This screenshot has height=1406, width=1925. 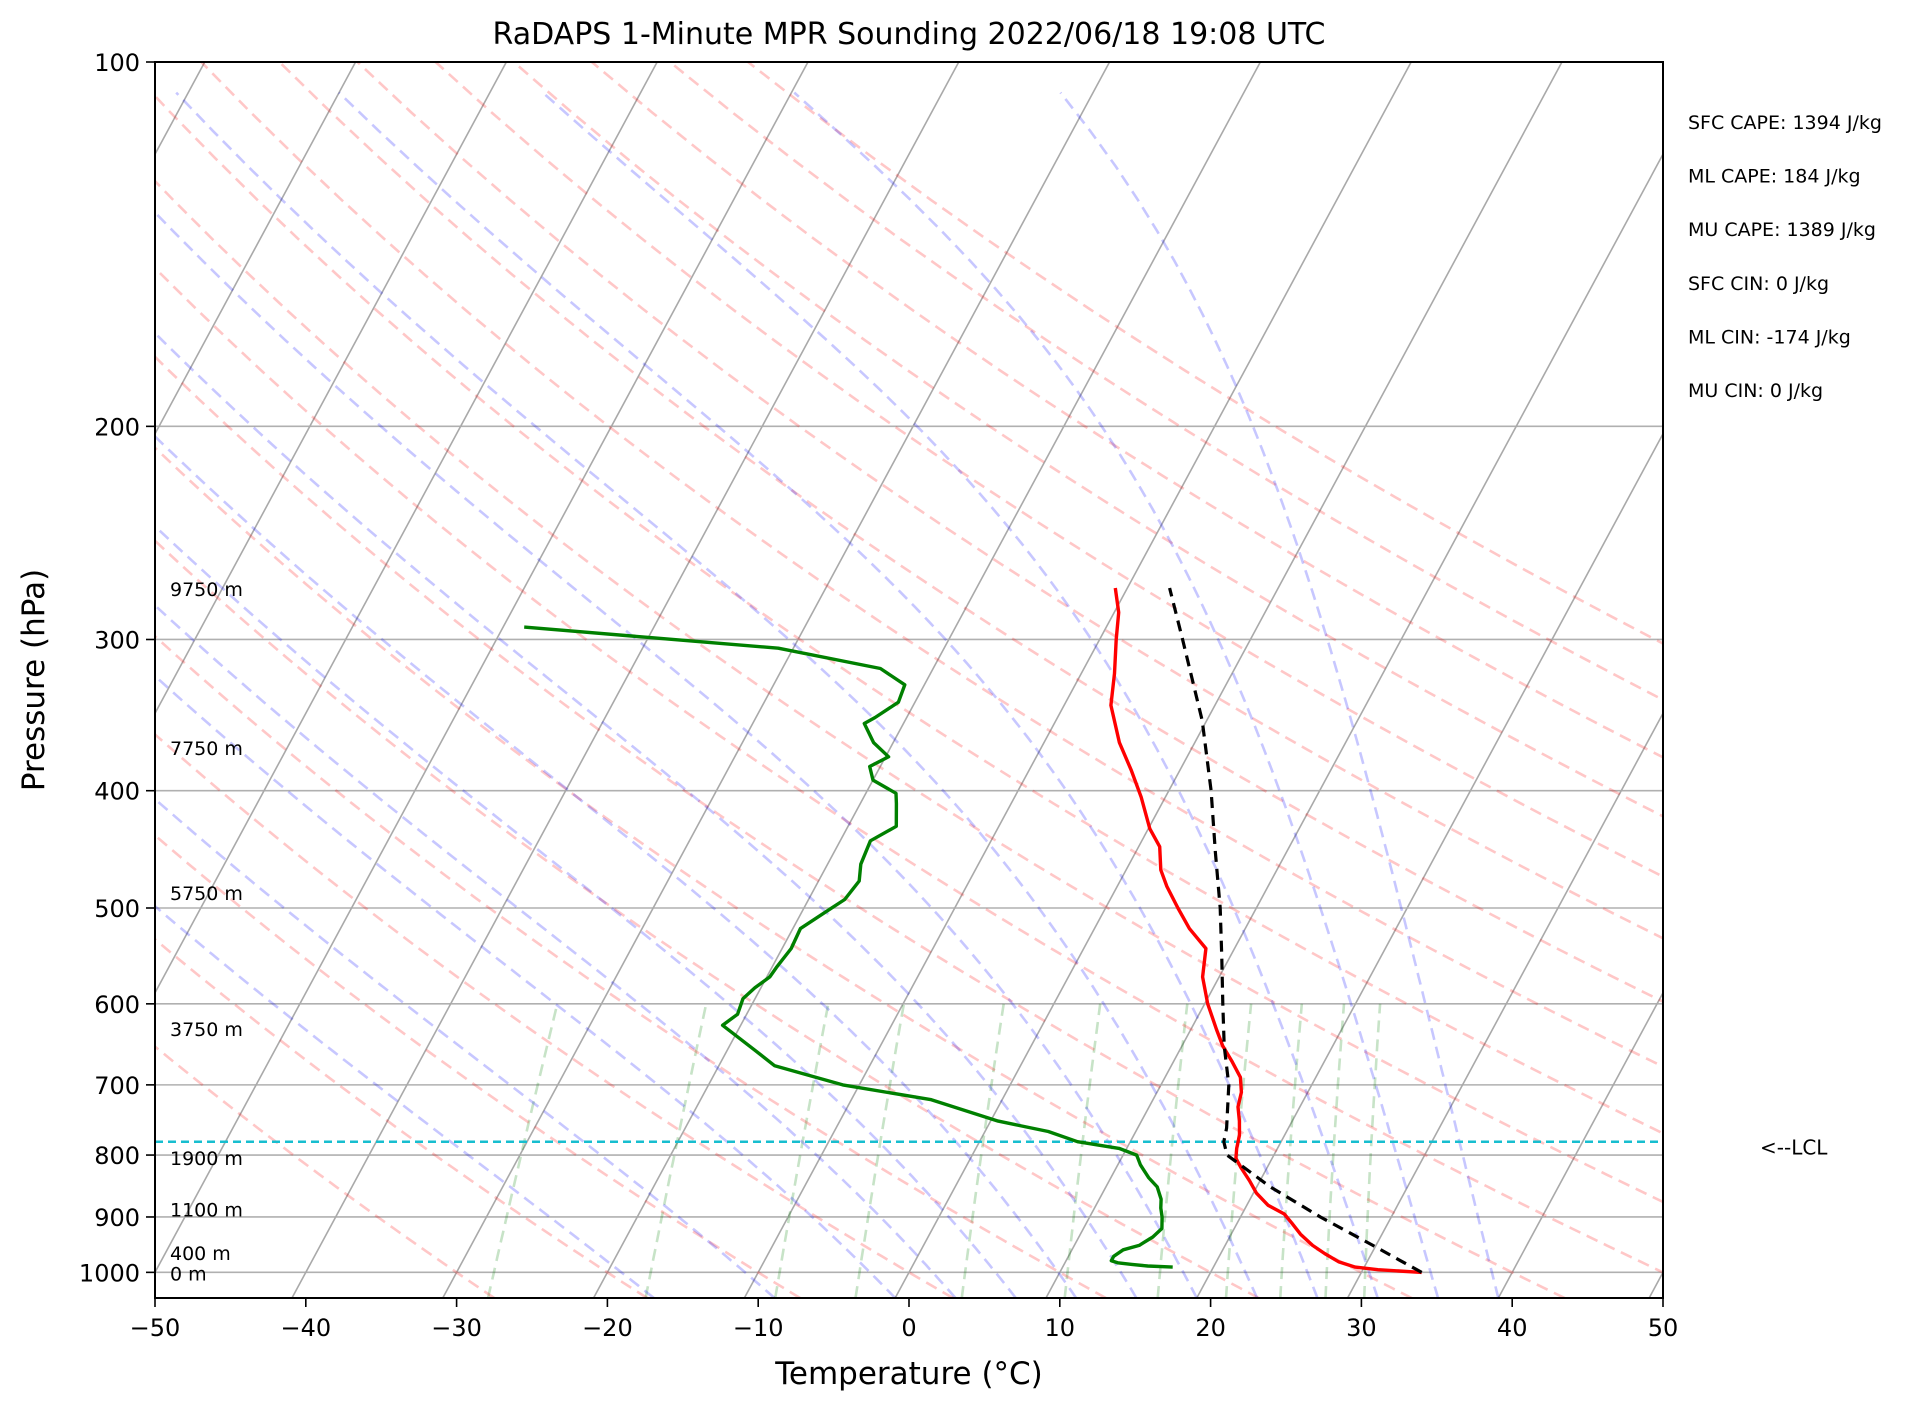 What do you see at coordinates (305, 1328) in the screenshot?
I see `x-tick-label--40: −40` at bounding box center [305, 1328].